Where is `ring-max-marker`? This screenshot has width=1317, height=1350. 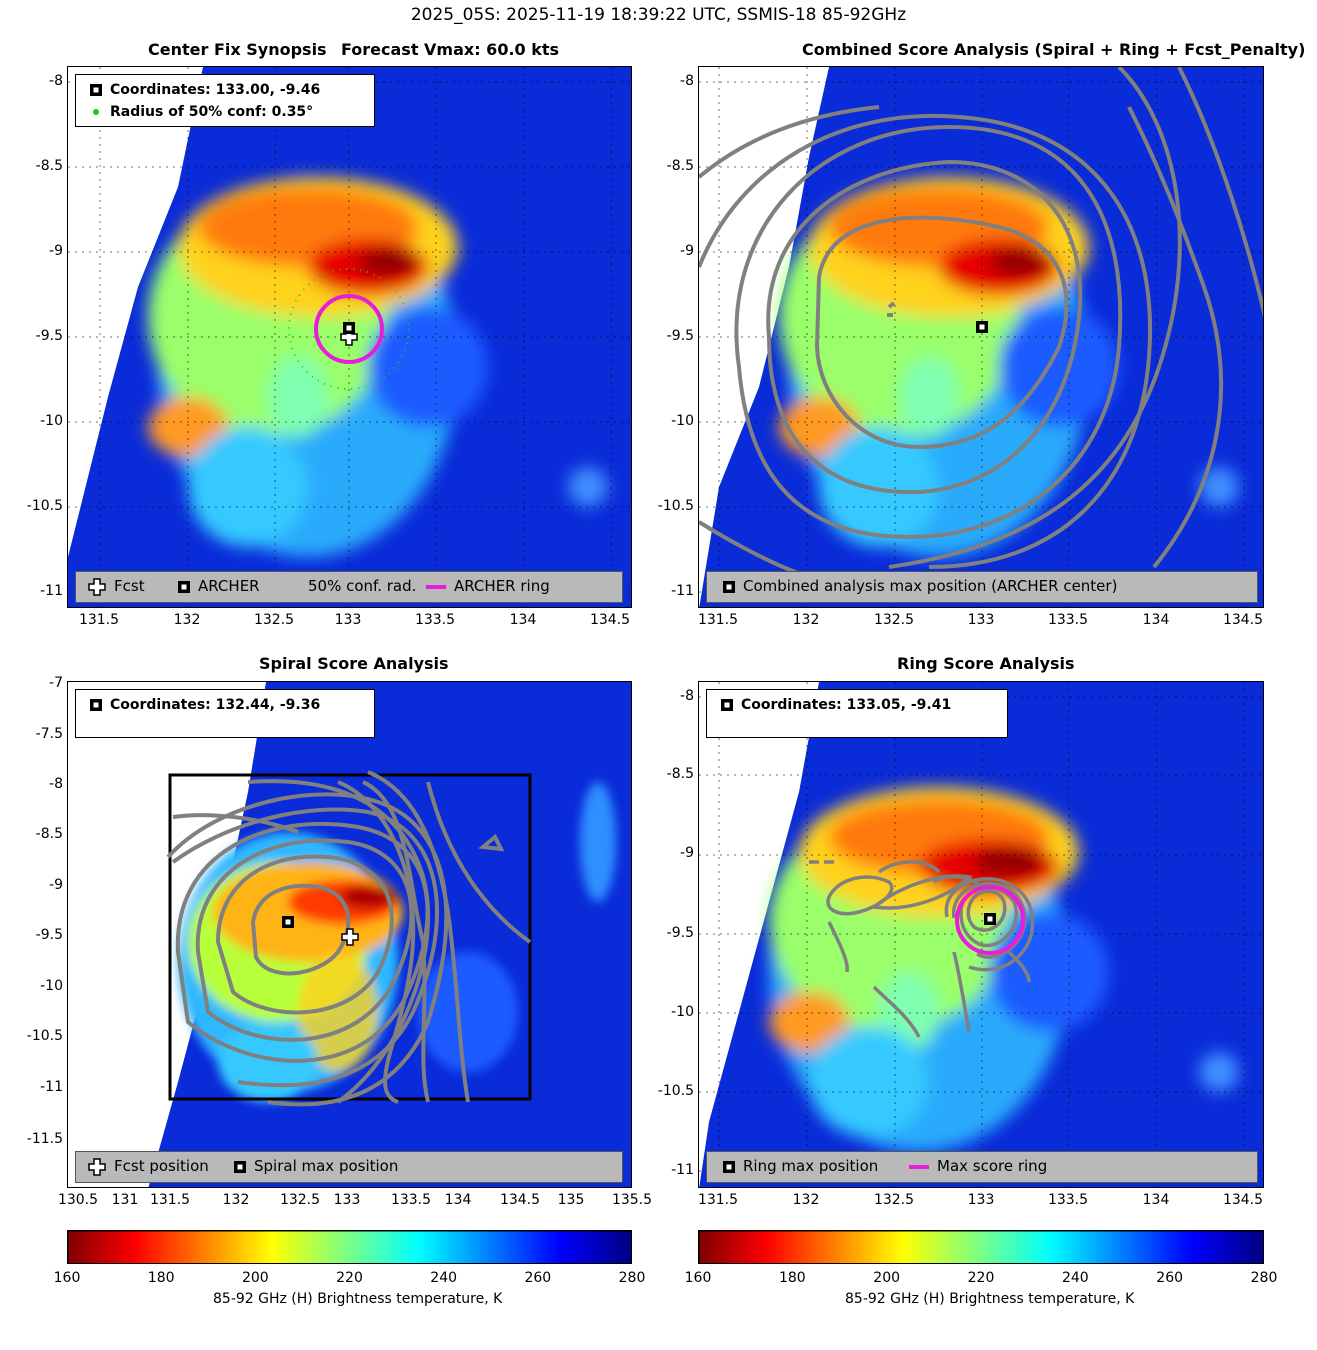
ring-max-marker is located at coordinates (990, 919).